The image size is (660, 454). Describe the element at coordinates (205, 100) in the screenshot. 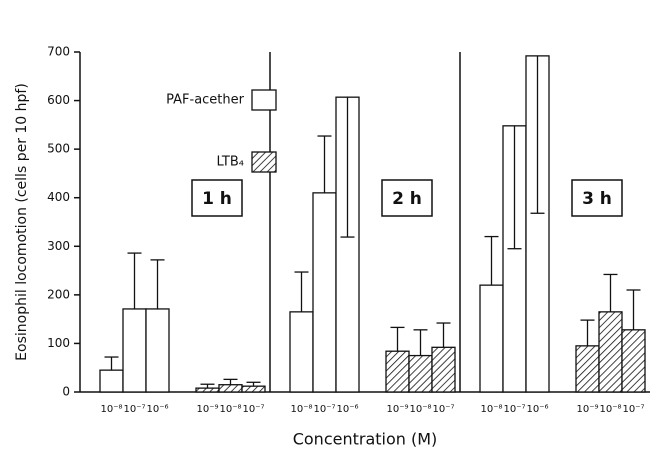

I see `legend-label: PAF-acether` at that location.